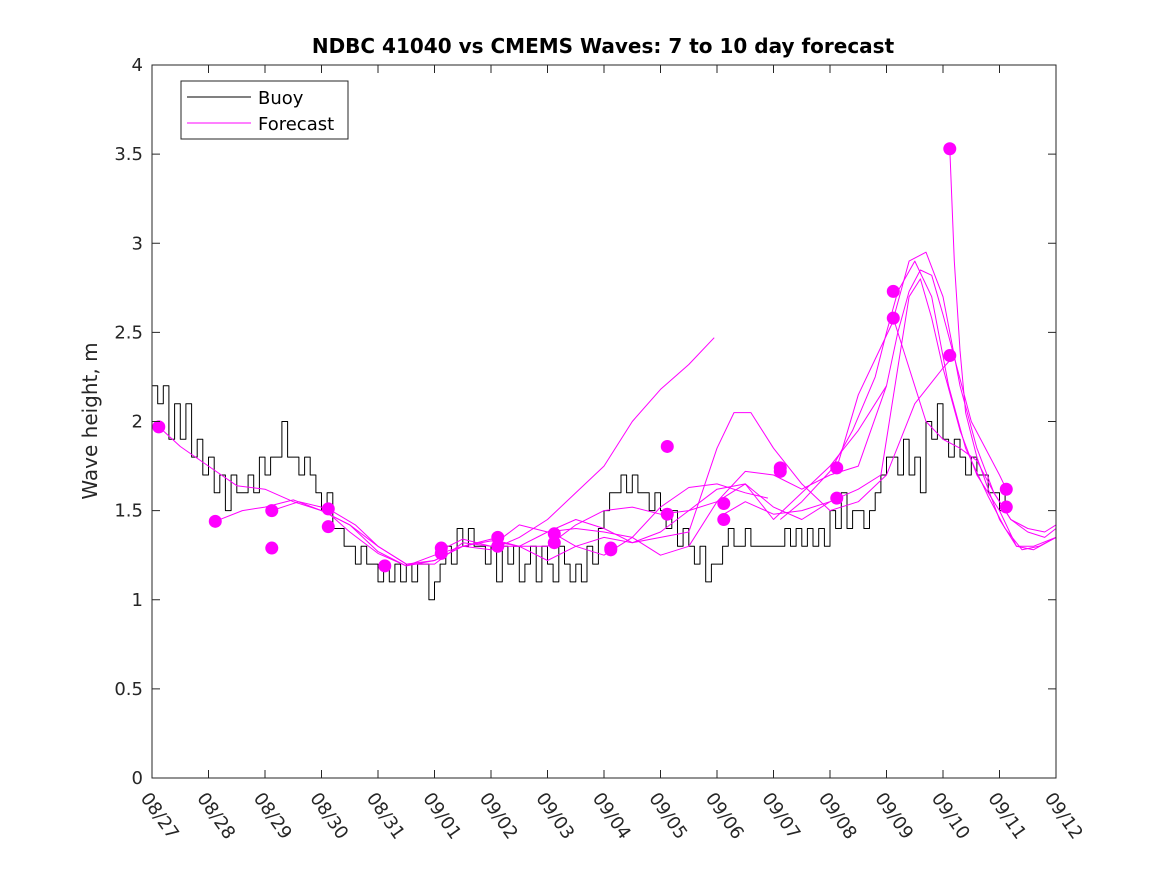 The image size is (1167, 875). What do you see at coordinates (137, 600) in the screenshot?
I see `y-tick-label: 1` at bounding box center [137, 600].